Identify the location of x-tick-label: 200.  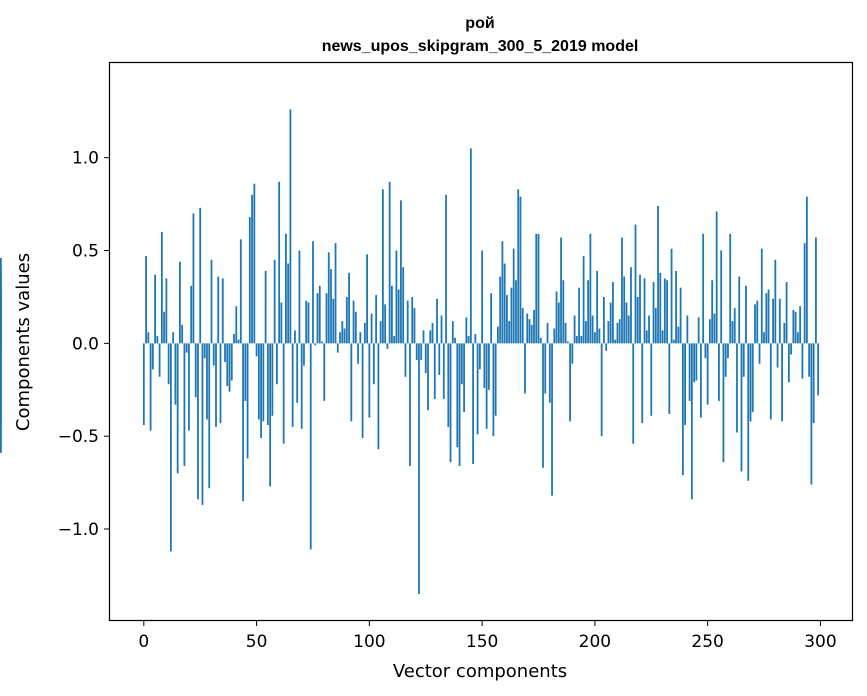
(595, 642).